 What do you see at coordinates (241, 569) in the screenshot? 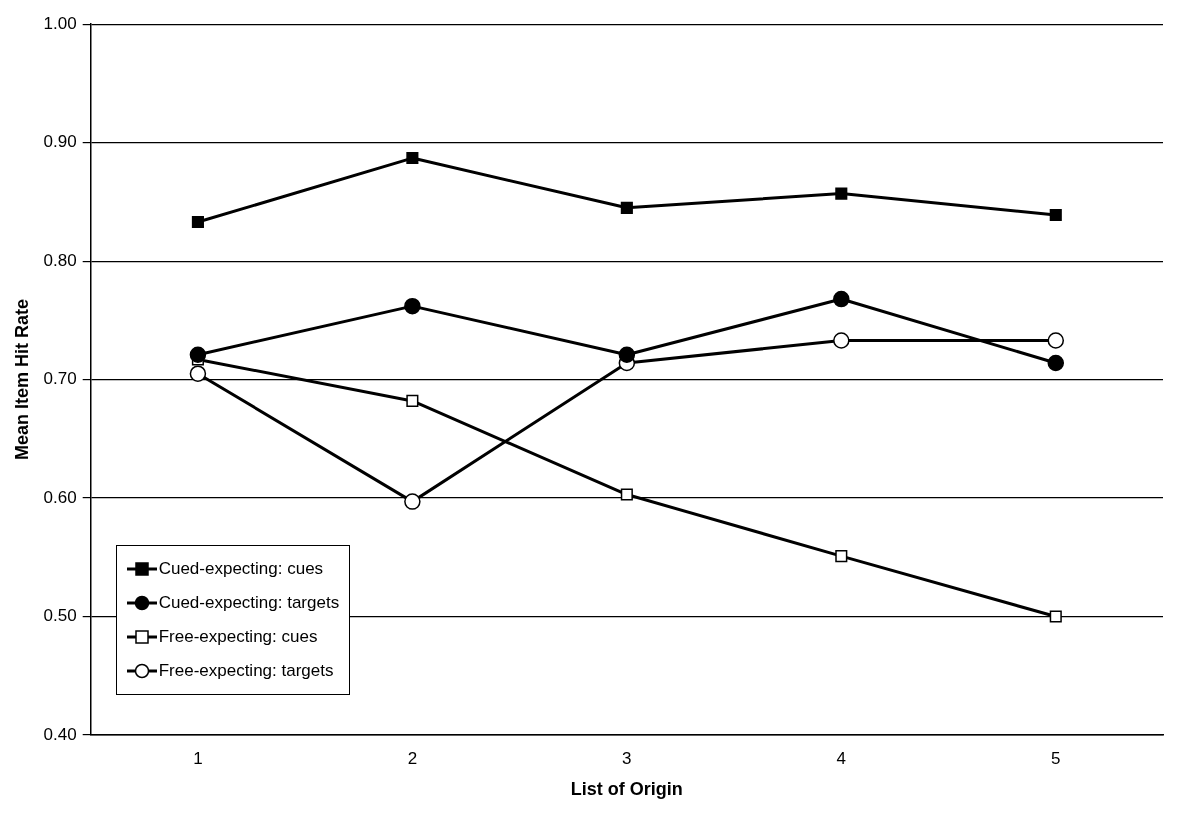
I see `legend-label: Cued-expecting: cues` at bounding box center [241, 569].